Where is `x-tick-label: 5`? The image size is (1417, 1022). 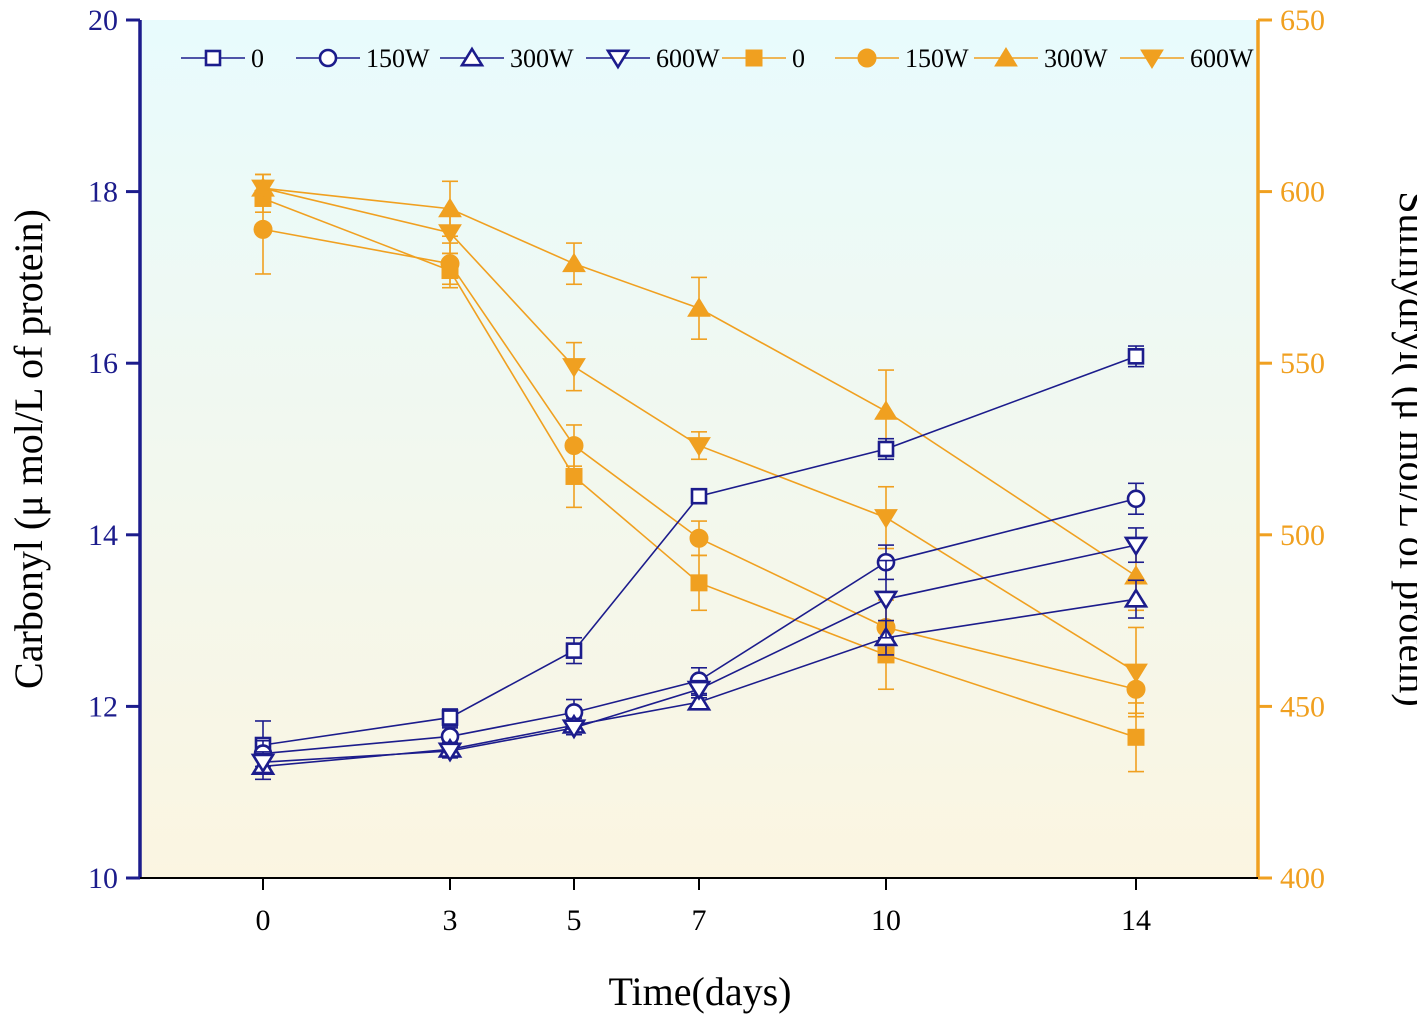
x-tick-label: 5 is located at coordinates (574, 920).